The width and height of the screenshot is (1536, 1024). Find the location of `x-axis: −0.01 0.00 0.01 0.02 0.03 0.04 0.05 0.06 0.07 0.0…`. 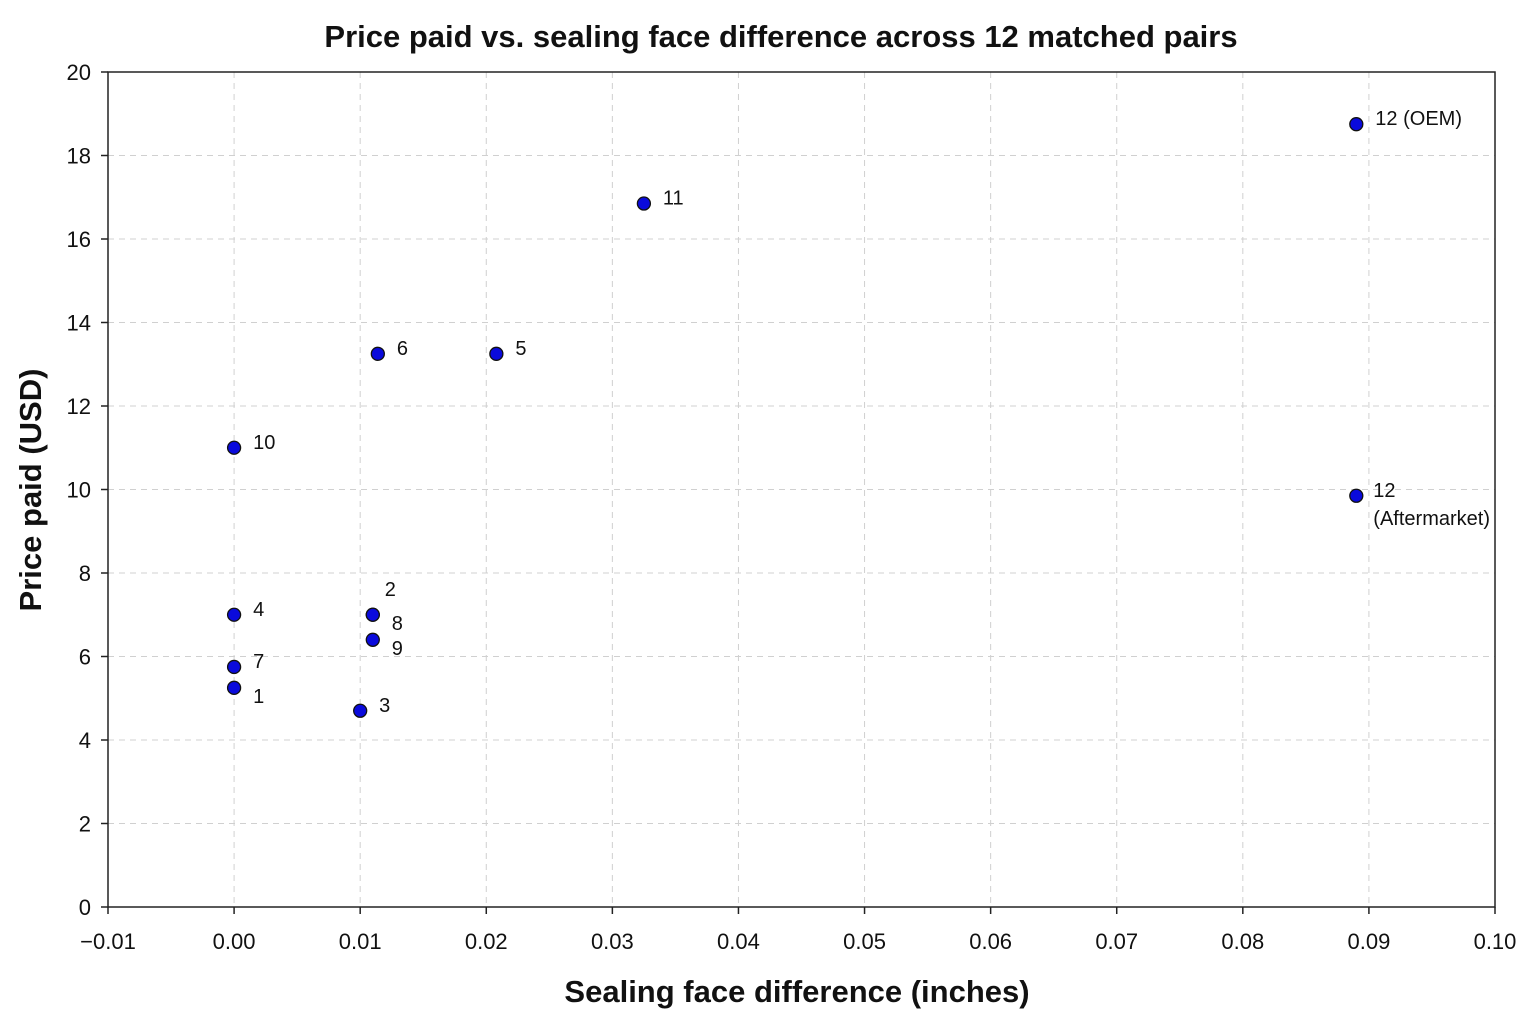

x-axis: −0.01 0.00 0.01 0.02 0.03 0.04 0.05 0.06 0.07 0.0… is located at coordinates (798, 930).